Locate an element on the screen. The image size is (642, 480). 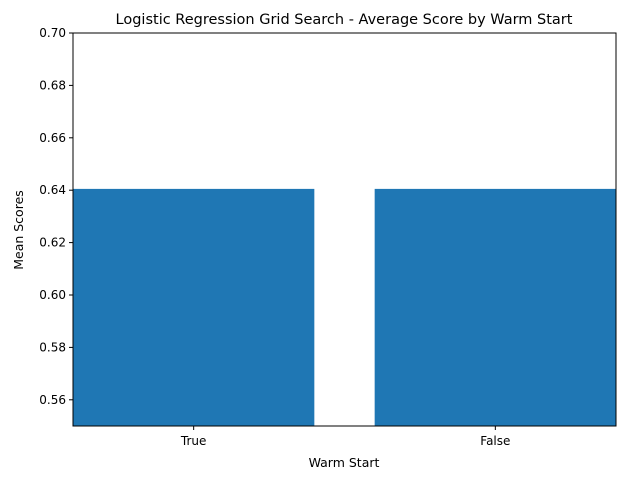
y-tick-label: 0.58 is located at coordinates (52, 347).